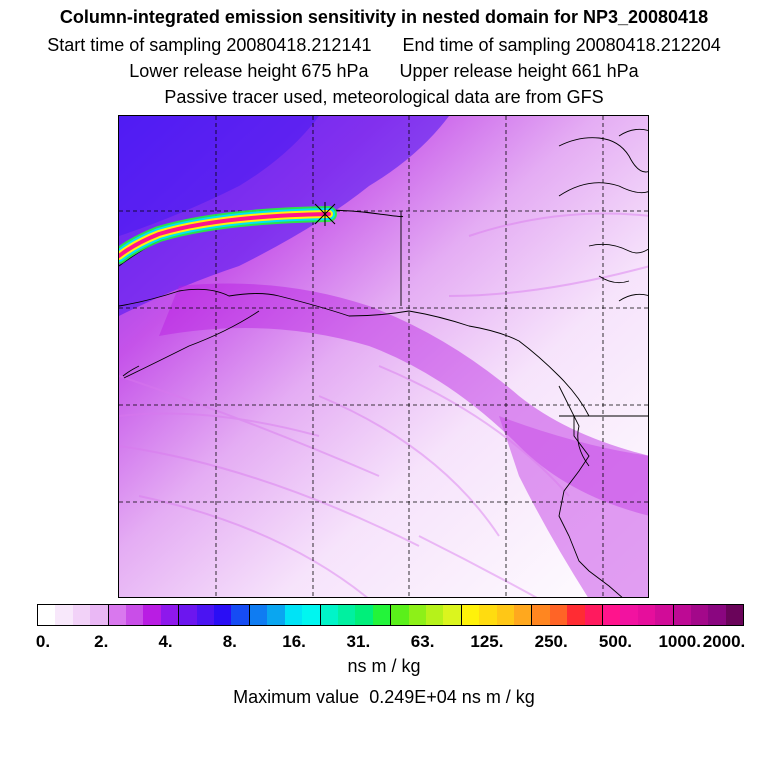 Image resolution: width=768 pixels, height=768 pixels. What do you see at coordinates (384, 666) in the screenshot?
I see `colorbar-units: ns m / kg` at bounding box center [384, 666].